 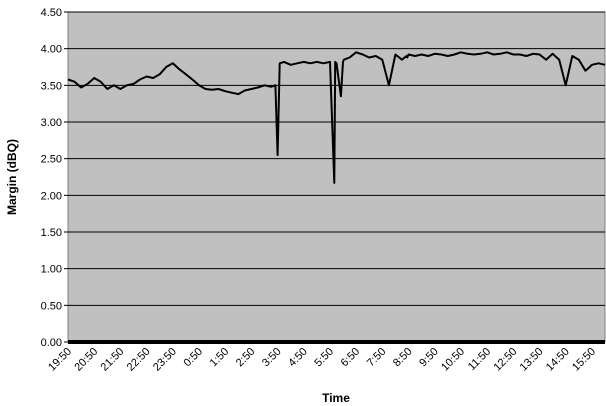 I want to click on x-tick-label: 23:50, so click(x=165, y=360).